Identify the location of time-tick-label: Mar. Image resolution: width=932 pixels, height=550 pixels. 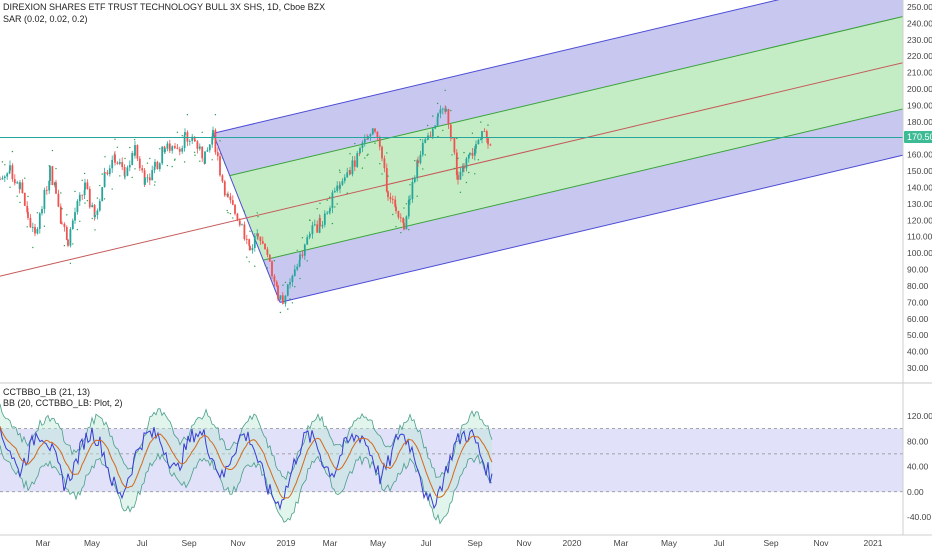
(330, 543).